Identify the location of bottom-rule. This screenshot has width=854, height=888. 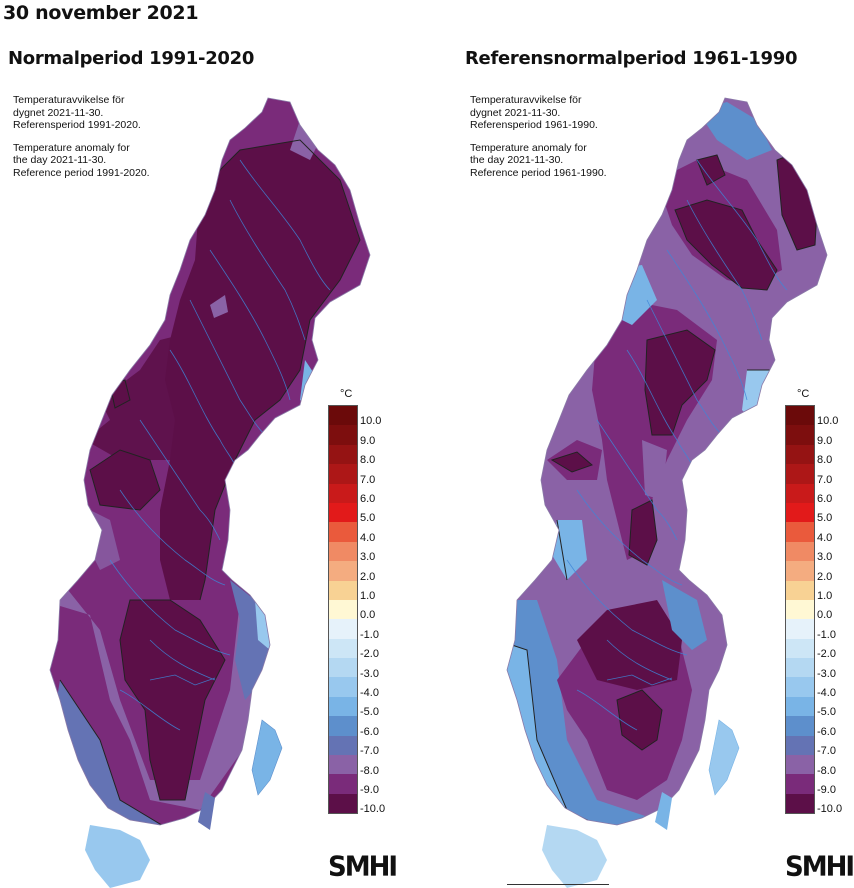
(558, 884).